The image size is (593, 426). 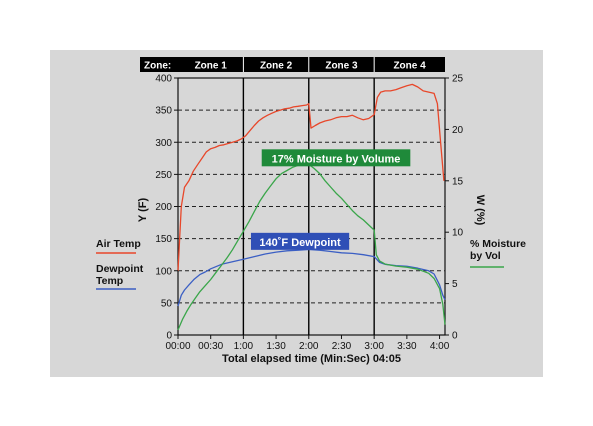 I want to click on x-tick-label: 1:00, so click(x=244, y=346).